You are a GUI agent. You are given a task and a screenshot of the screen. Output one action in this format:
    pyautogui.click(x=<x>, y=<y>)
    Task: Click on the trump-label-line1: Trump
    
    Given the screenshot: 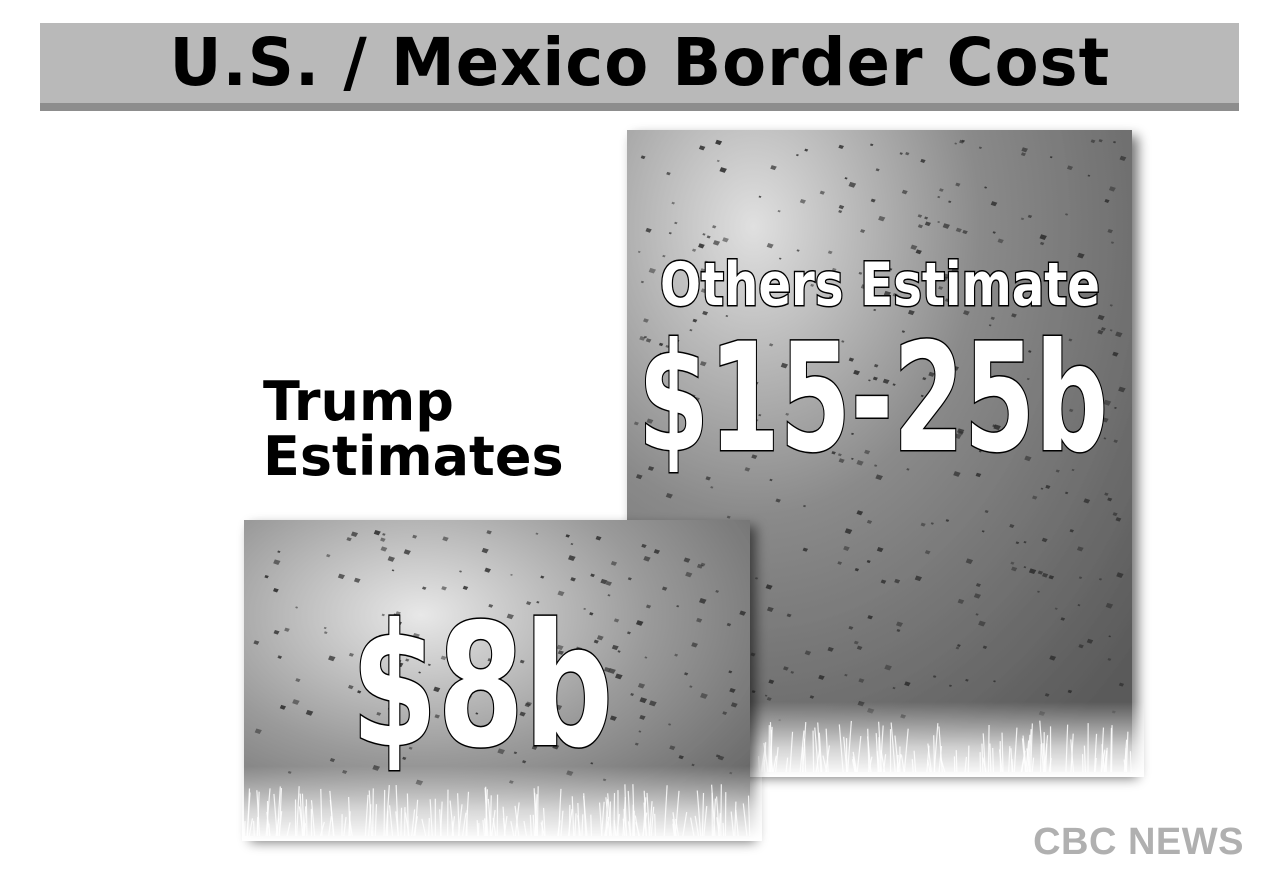 What is the action you would take?
    pyautogui.click(x=358, y=401)
    